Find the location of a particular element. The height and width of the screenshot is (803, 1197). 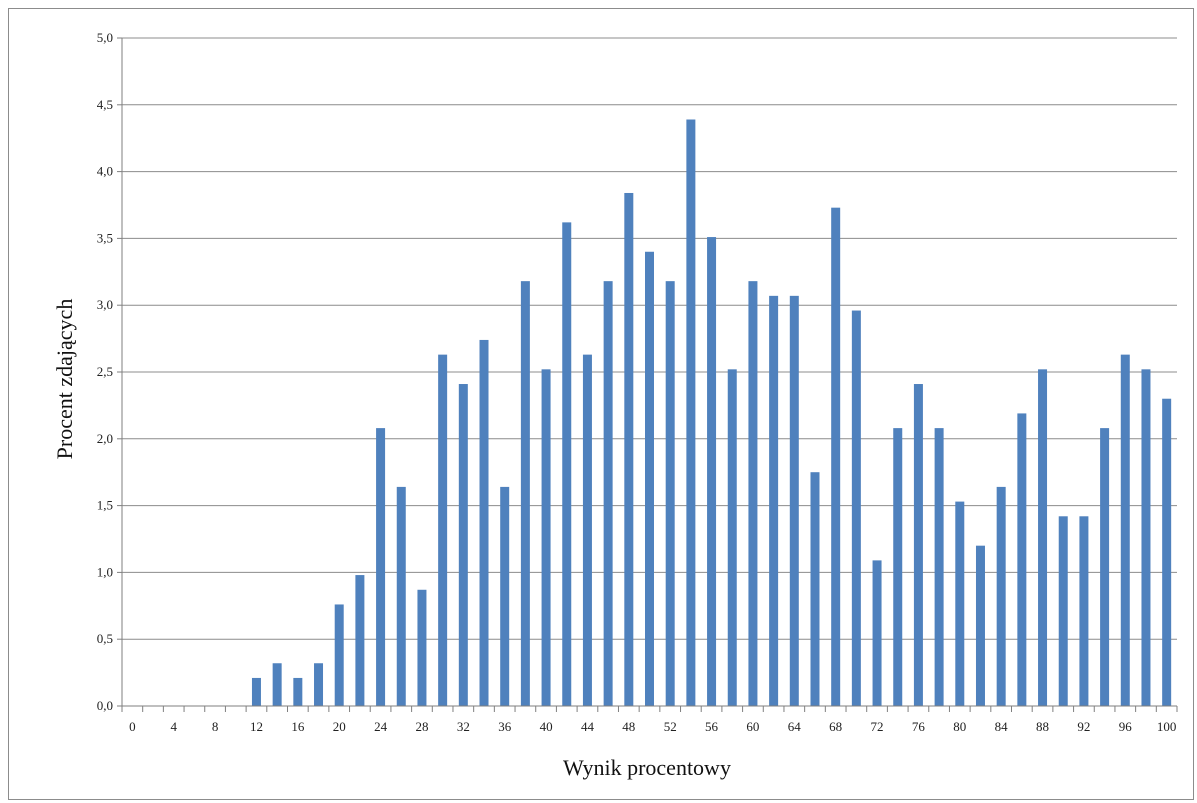

y-tick-label: 5,0 is located at coordinates (105, 37).